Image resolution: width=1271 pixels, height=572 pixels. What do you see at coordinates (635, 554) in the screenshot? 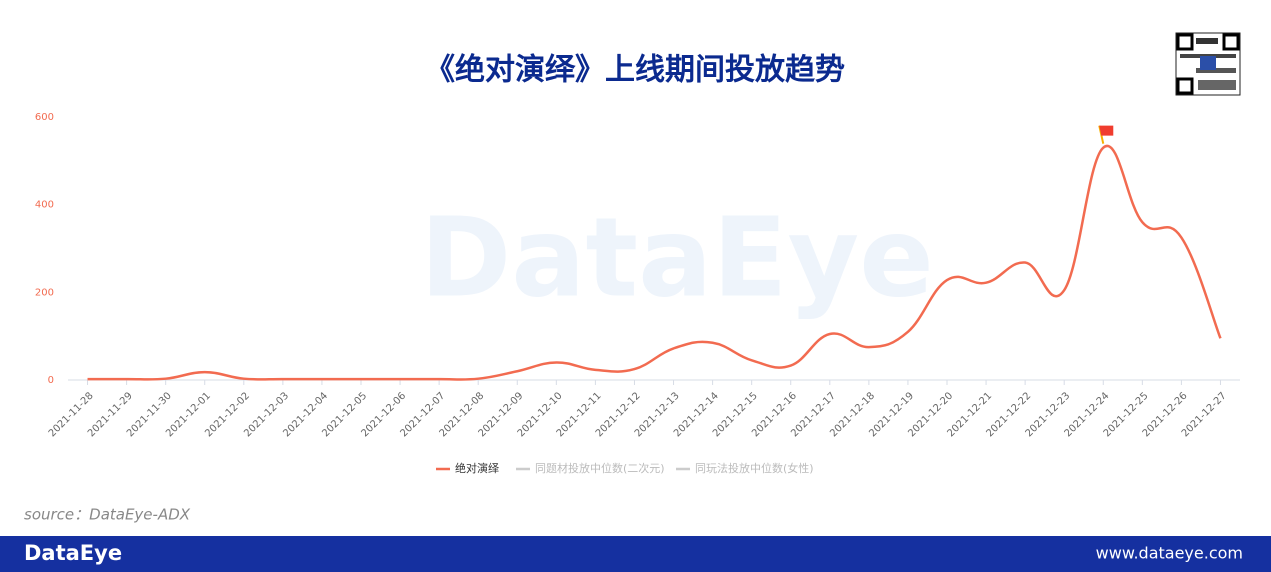
I see `footer-bar` at bounding box center [635, 554].